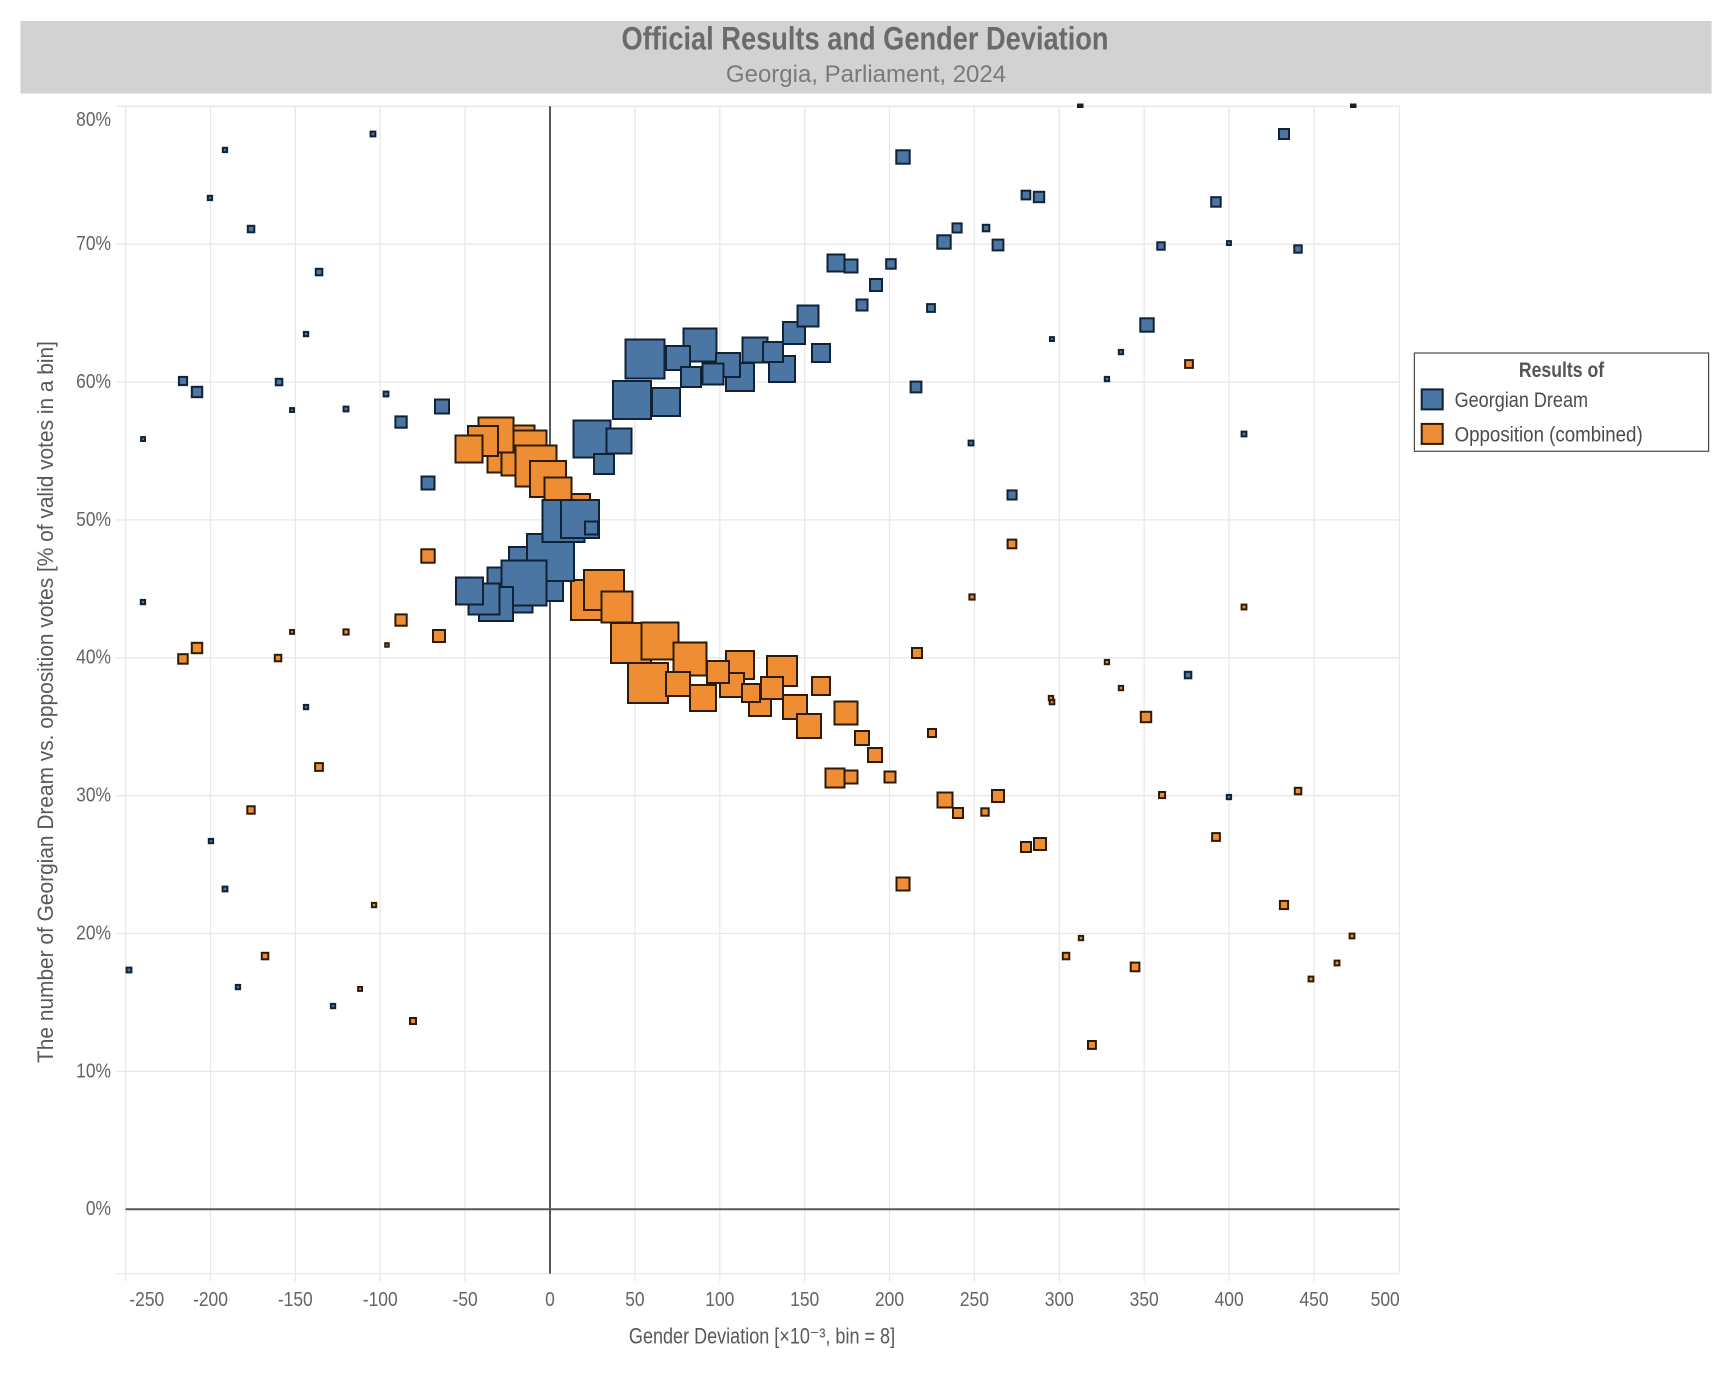  What do you see at coordinates (295, 1300) in the screenshot?
I see `svg-text: -150` at bounding box center [295, 1300].